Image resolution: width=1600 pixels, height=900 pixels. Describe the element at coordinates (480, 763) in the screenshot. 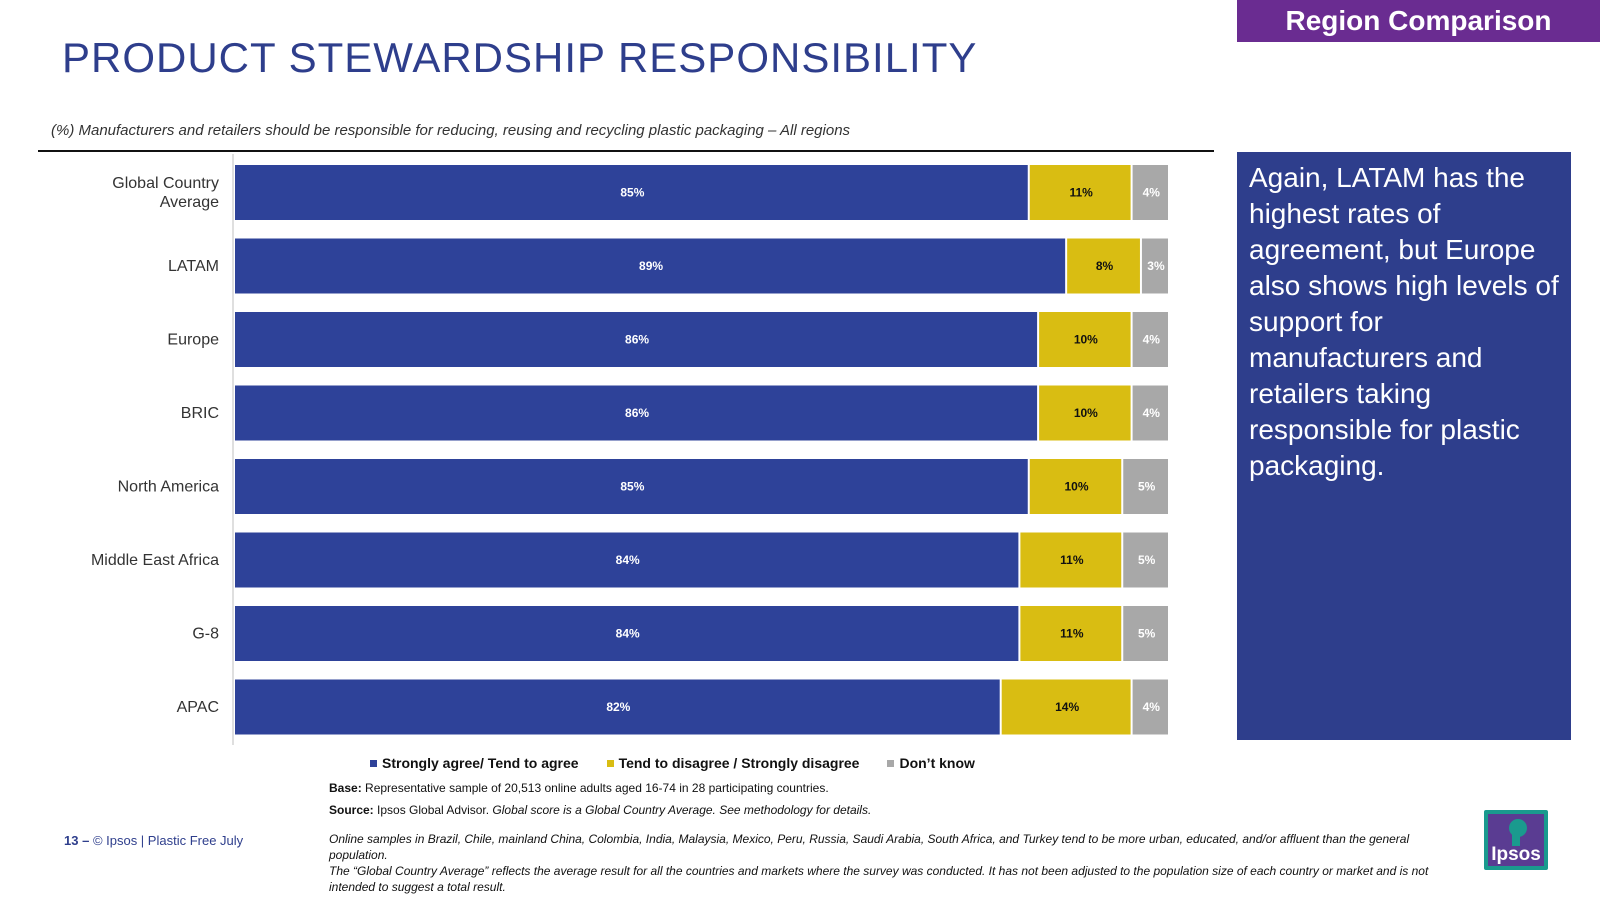

I see `legend-label-agree: Strongly agree/ Tend to agree` at that location.